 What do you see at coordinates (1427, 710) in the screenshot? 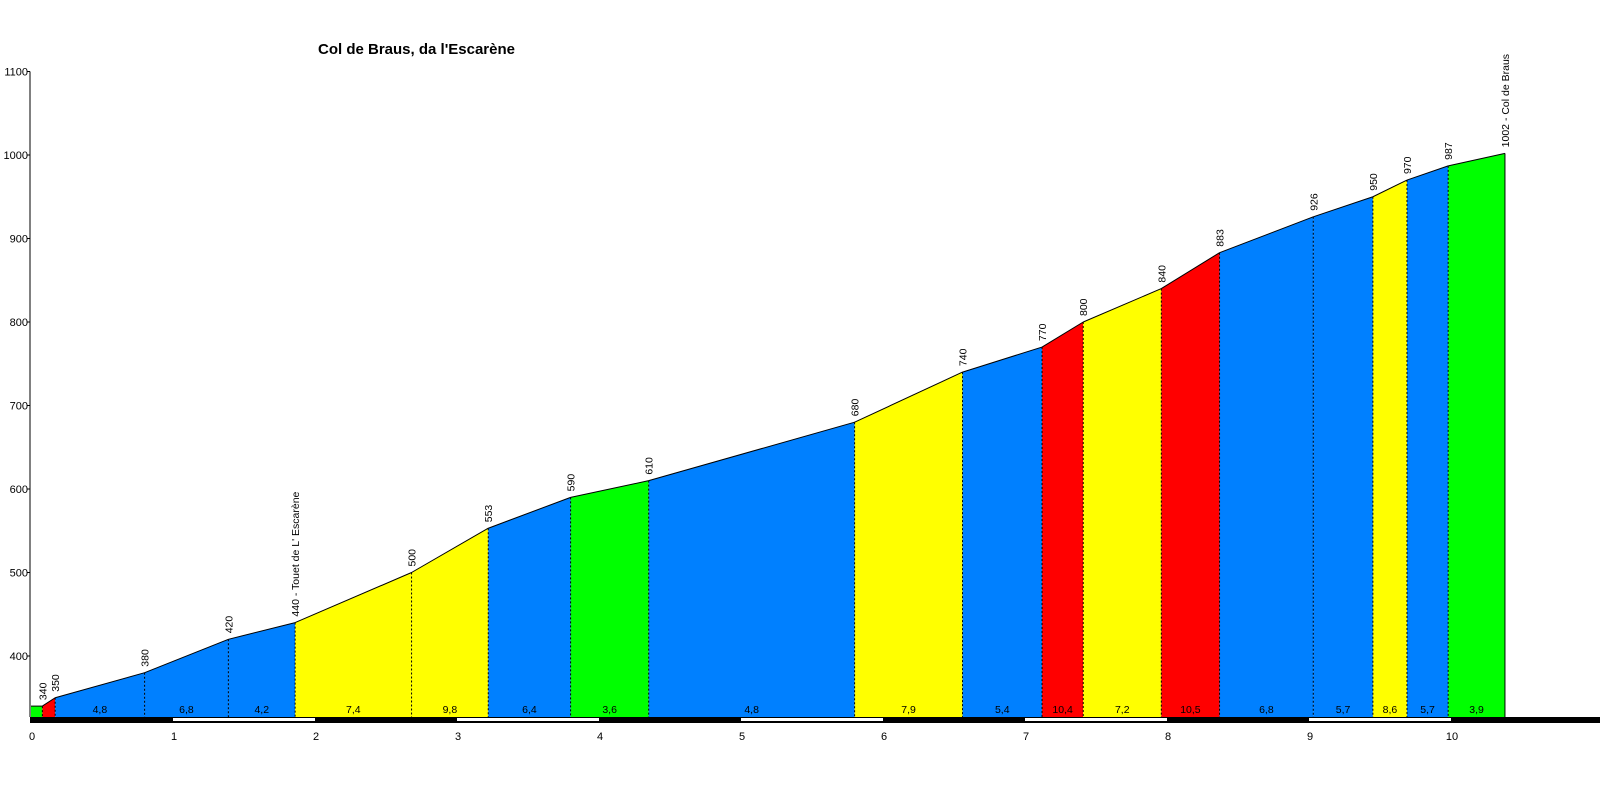
I see `gradient-label-18: 5,7` at bounding box center [1427, 710].